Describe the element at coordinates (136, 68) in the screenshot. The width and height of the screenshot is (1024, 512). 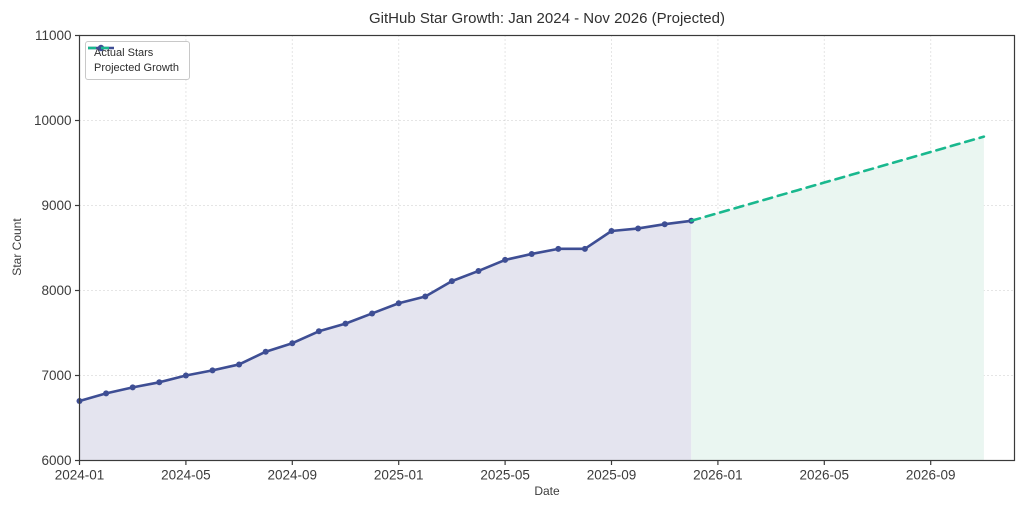
I see `legend-label-projected: Projected Growth` at that location.